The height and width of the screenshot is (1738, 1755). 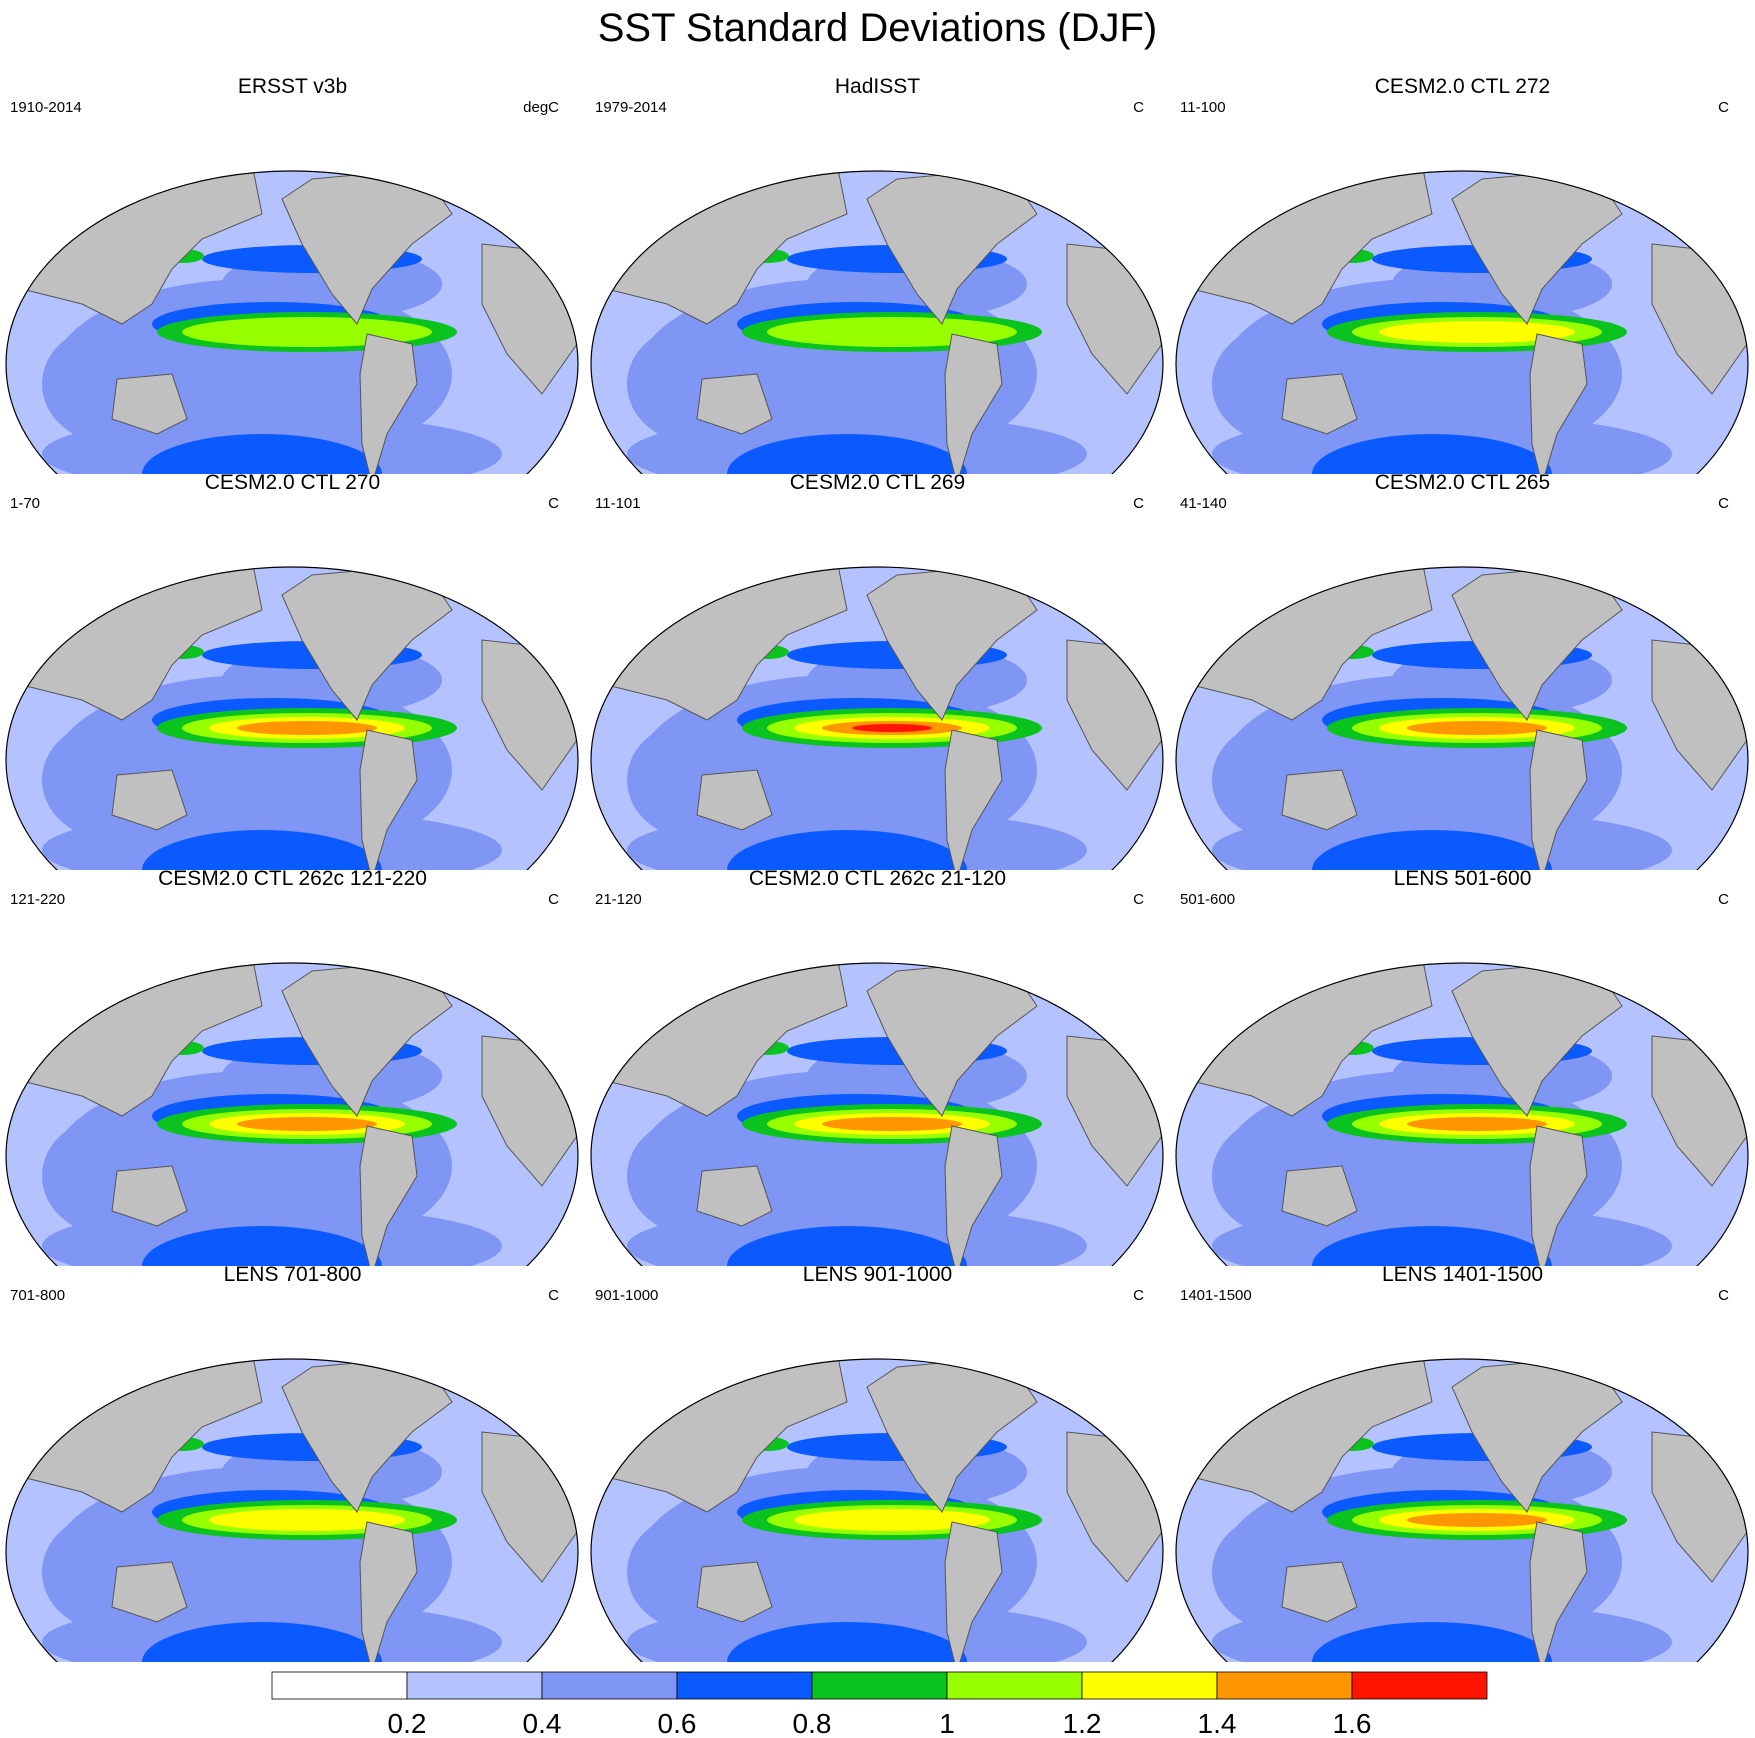 What do you see at coordinates (1462, 1462) in the screenshot?
I see `map-panel: LENS 1401-1500 1401-1500 C` at bounding box center [1462, 1462].